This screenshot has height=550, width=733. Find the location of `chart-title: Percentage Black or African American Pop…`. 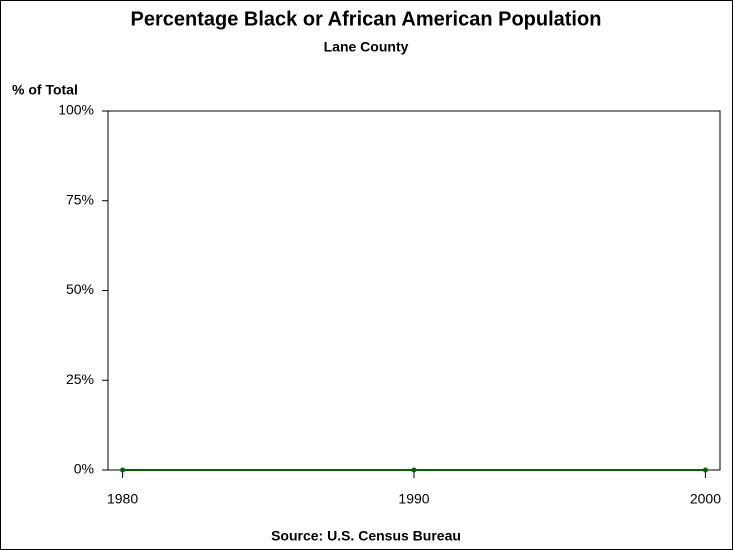

chart-title: Percentage Black or African American Pop… is located at coordinates (366, 19).